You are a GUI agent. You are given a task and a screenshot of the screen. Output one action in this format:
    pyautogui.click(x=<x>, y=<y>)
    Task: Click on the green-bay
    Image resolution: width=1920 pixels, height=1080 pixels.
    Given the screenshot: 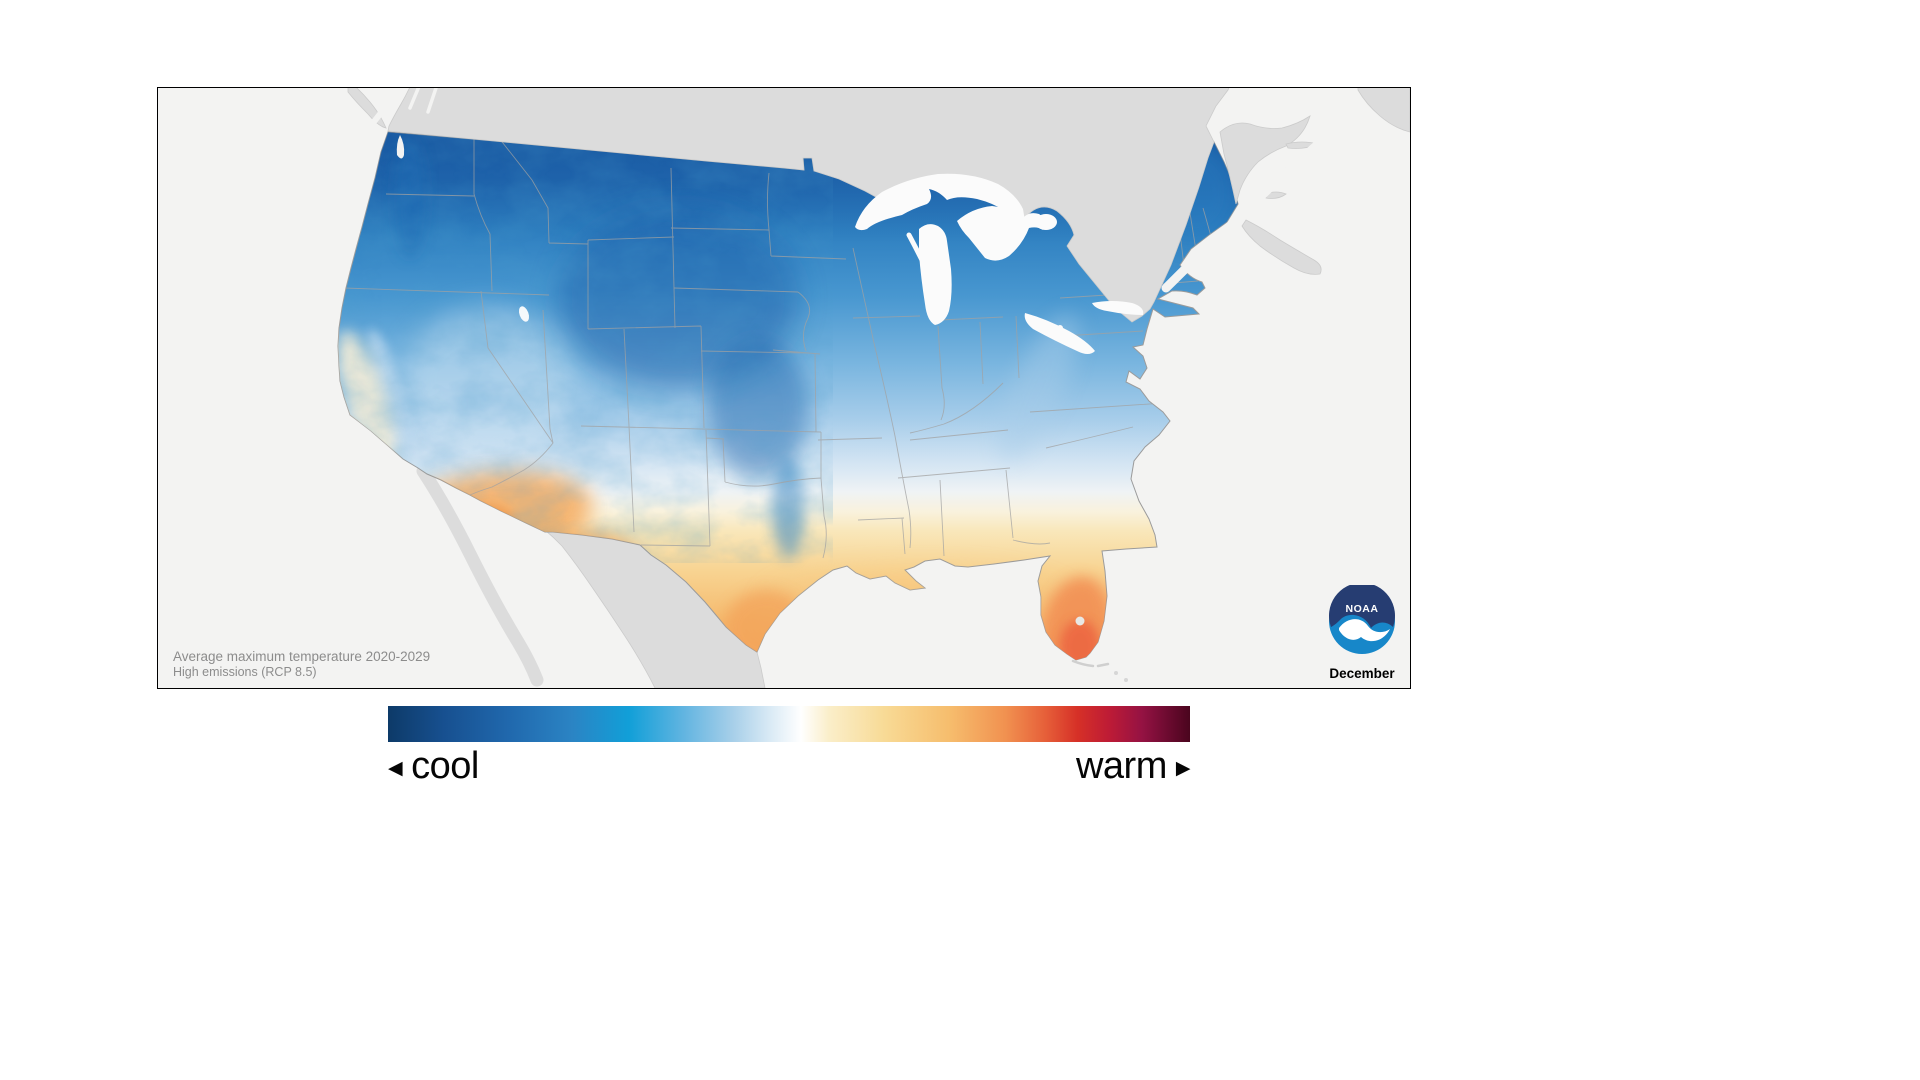 What is the action you would take?
    pyautogui.click(x=917, y=251)
    